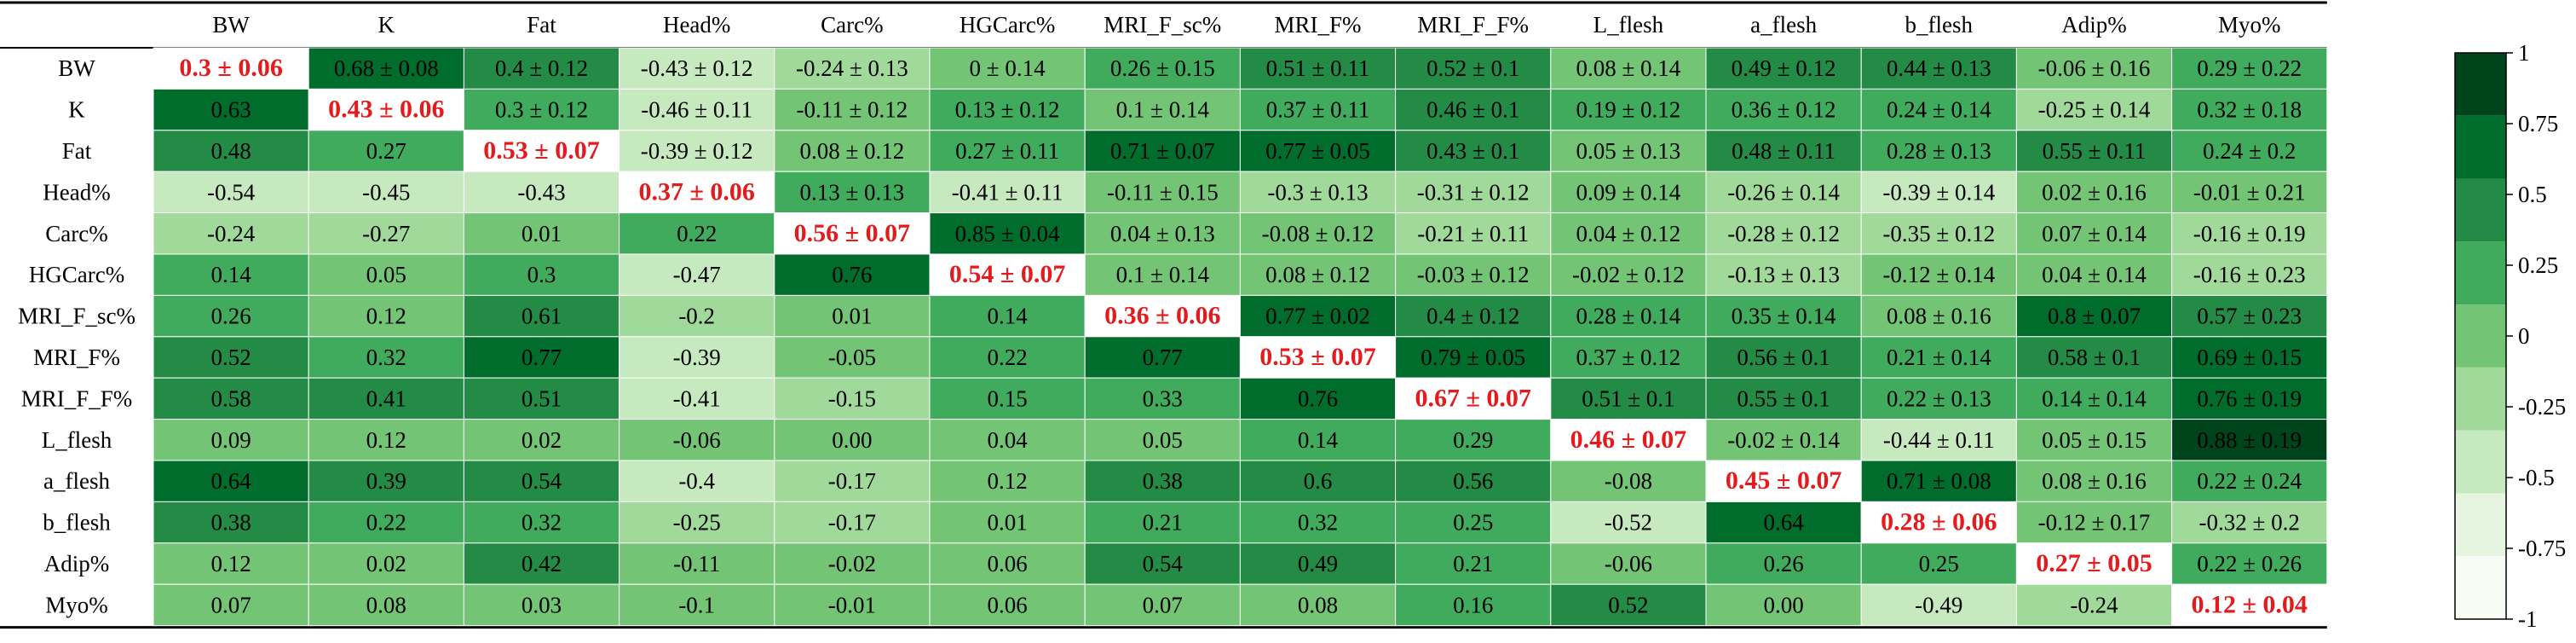  I want to click on cell-label: 0.24 ± 0.2, so click(2249, 151).